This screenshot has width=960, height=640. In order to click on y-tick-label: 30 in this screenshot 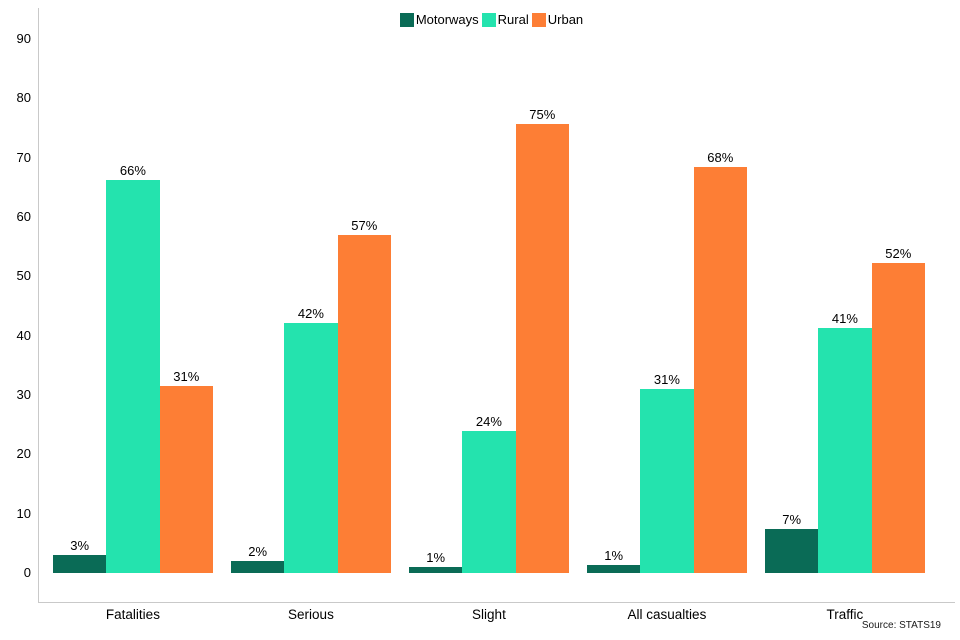, I will do `click(23, 394)`.